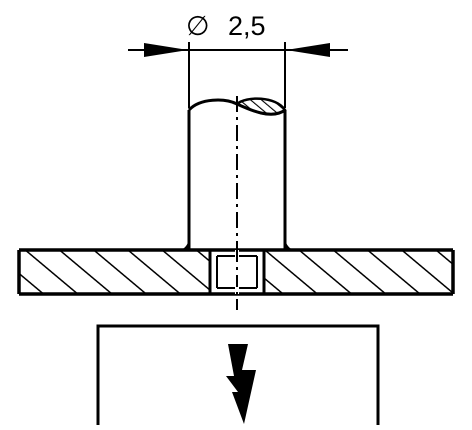 This screenshot has width=472, height=430. What do you see at coordinates (237, 202) in the screenshot?
I see `pin` at bounding box center [237, 202].